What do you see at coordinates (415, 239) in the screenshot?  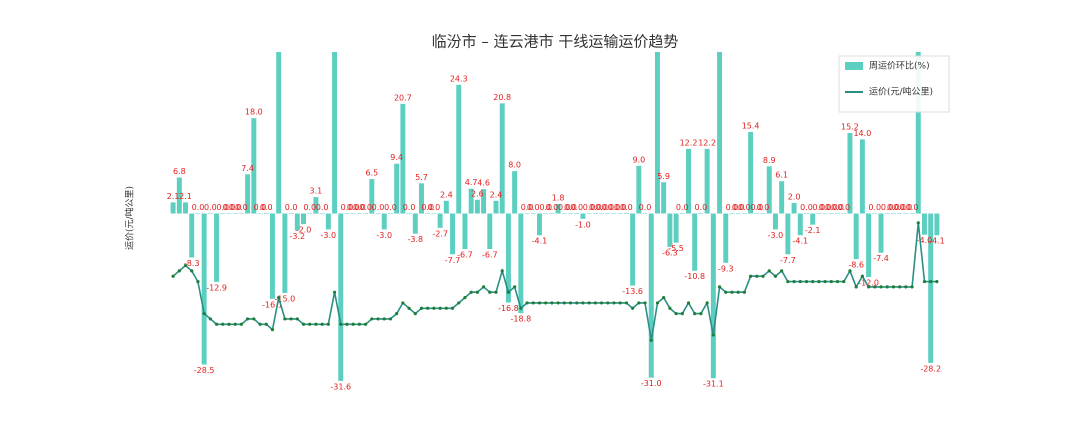 I see `data-label: -3.8` at bounding box center [415, 239].